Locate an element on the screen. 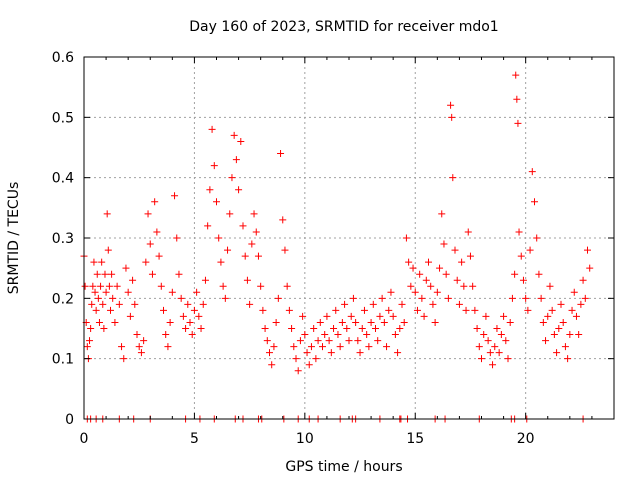 This screenshot has width=640, height=480. y-tick-label: 0.2 is located at coordinates (63, 299).